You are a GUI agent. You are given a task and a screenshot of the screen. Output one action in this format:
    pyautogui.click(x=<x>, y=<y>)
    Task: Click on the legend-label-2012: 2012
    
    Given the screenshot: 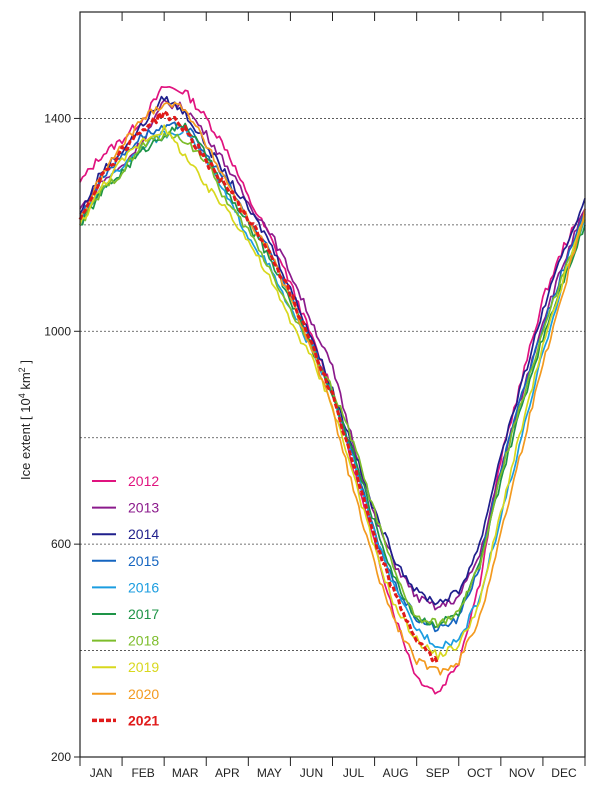 What is the action you would take?
    pyautogui.click(x=143, y=481)
    